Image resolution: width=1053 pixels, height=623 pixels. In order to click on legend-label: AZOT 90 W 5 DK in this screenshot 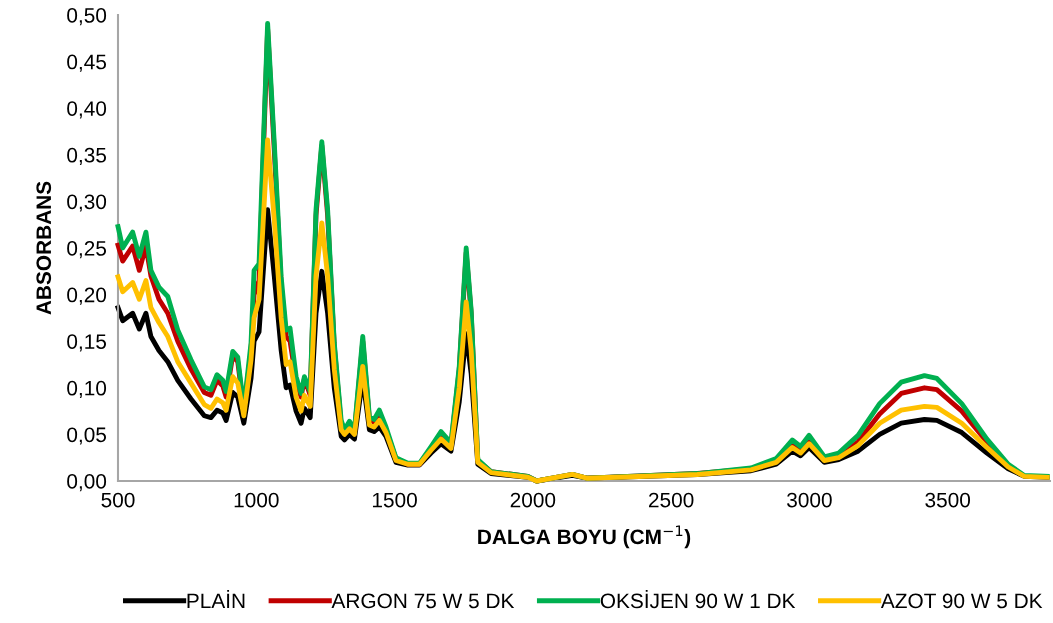, I will do `click(961, 601)`.